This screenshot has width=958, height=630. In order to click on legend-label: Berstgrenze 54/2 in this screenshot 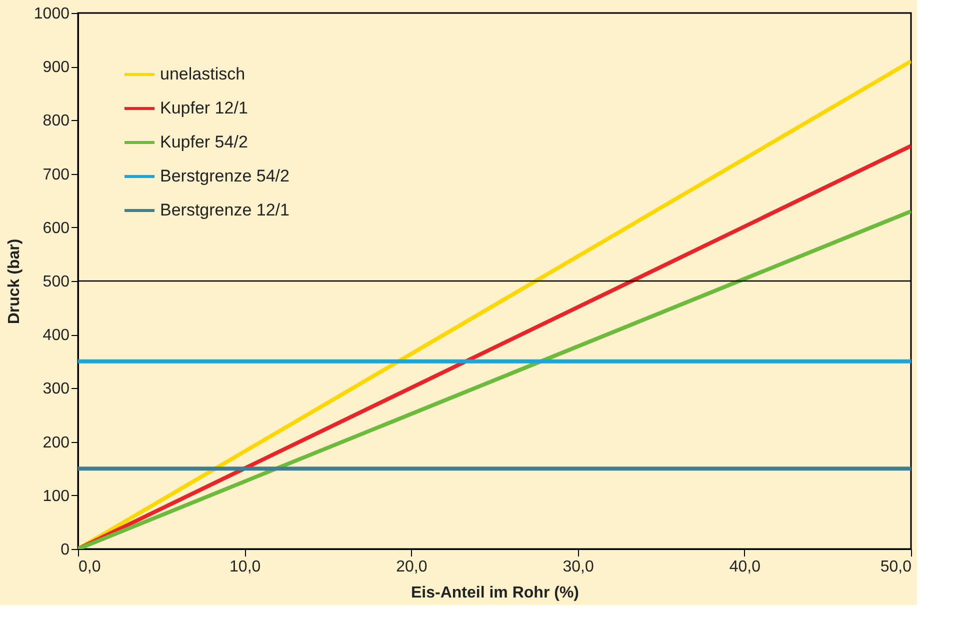, I will do `click(225, 176)`.